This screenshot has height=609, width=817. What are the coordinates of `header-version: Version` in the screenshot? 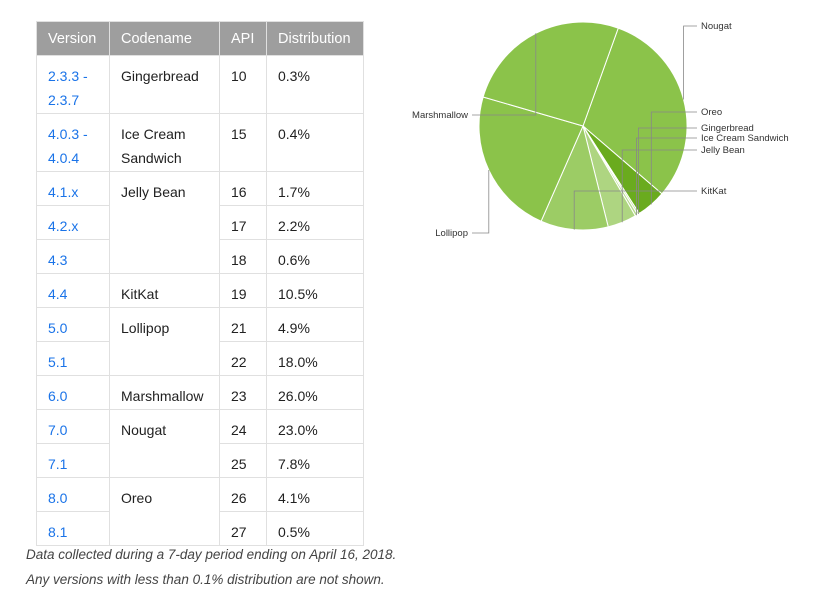 It's located at (73, 38).